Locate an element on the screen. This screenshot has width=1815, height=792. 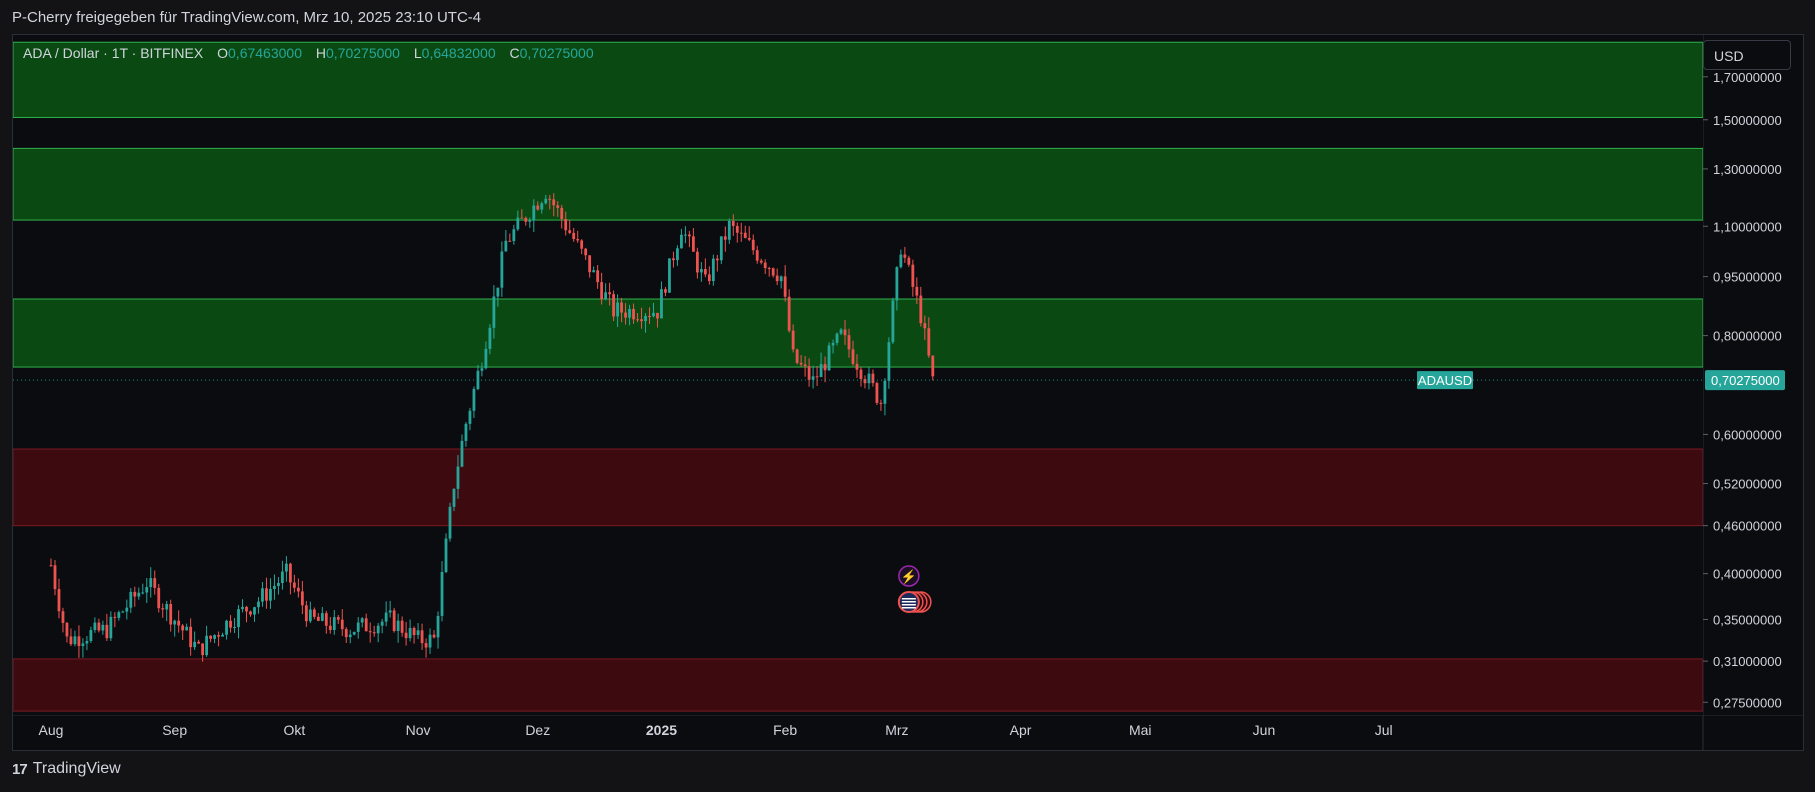
x-tick-label: Aug is located at coordinates (51, 730).